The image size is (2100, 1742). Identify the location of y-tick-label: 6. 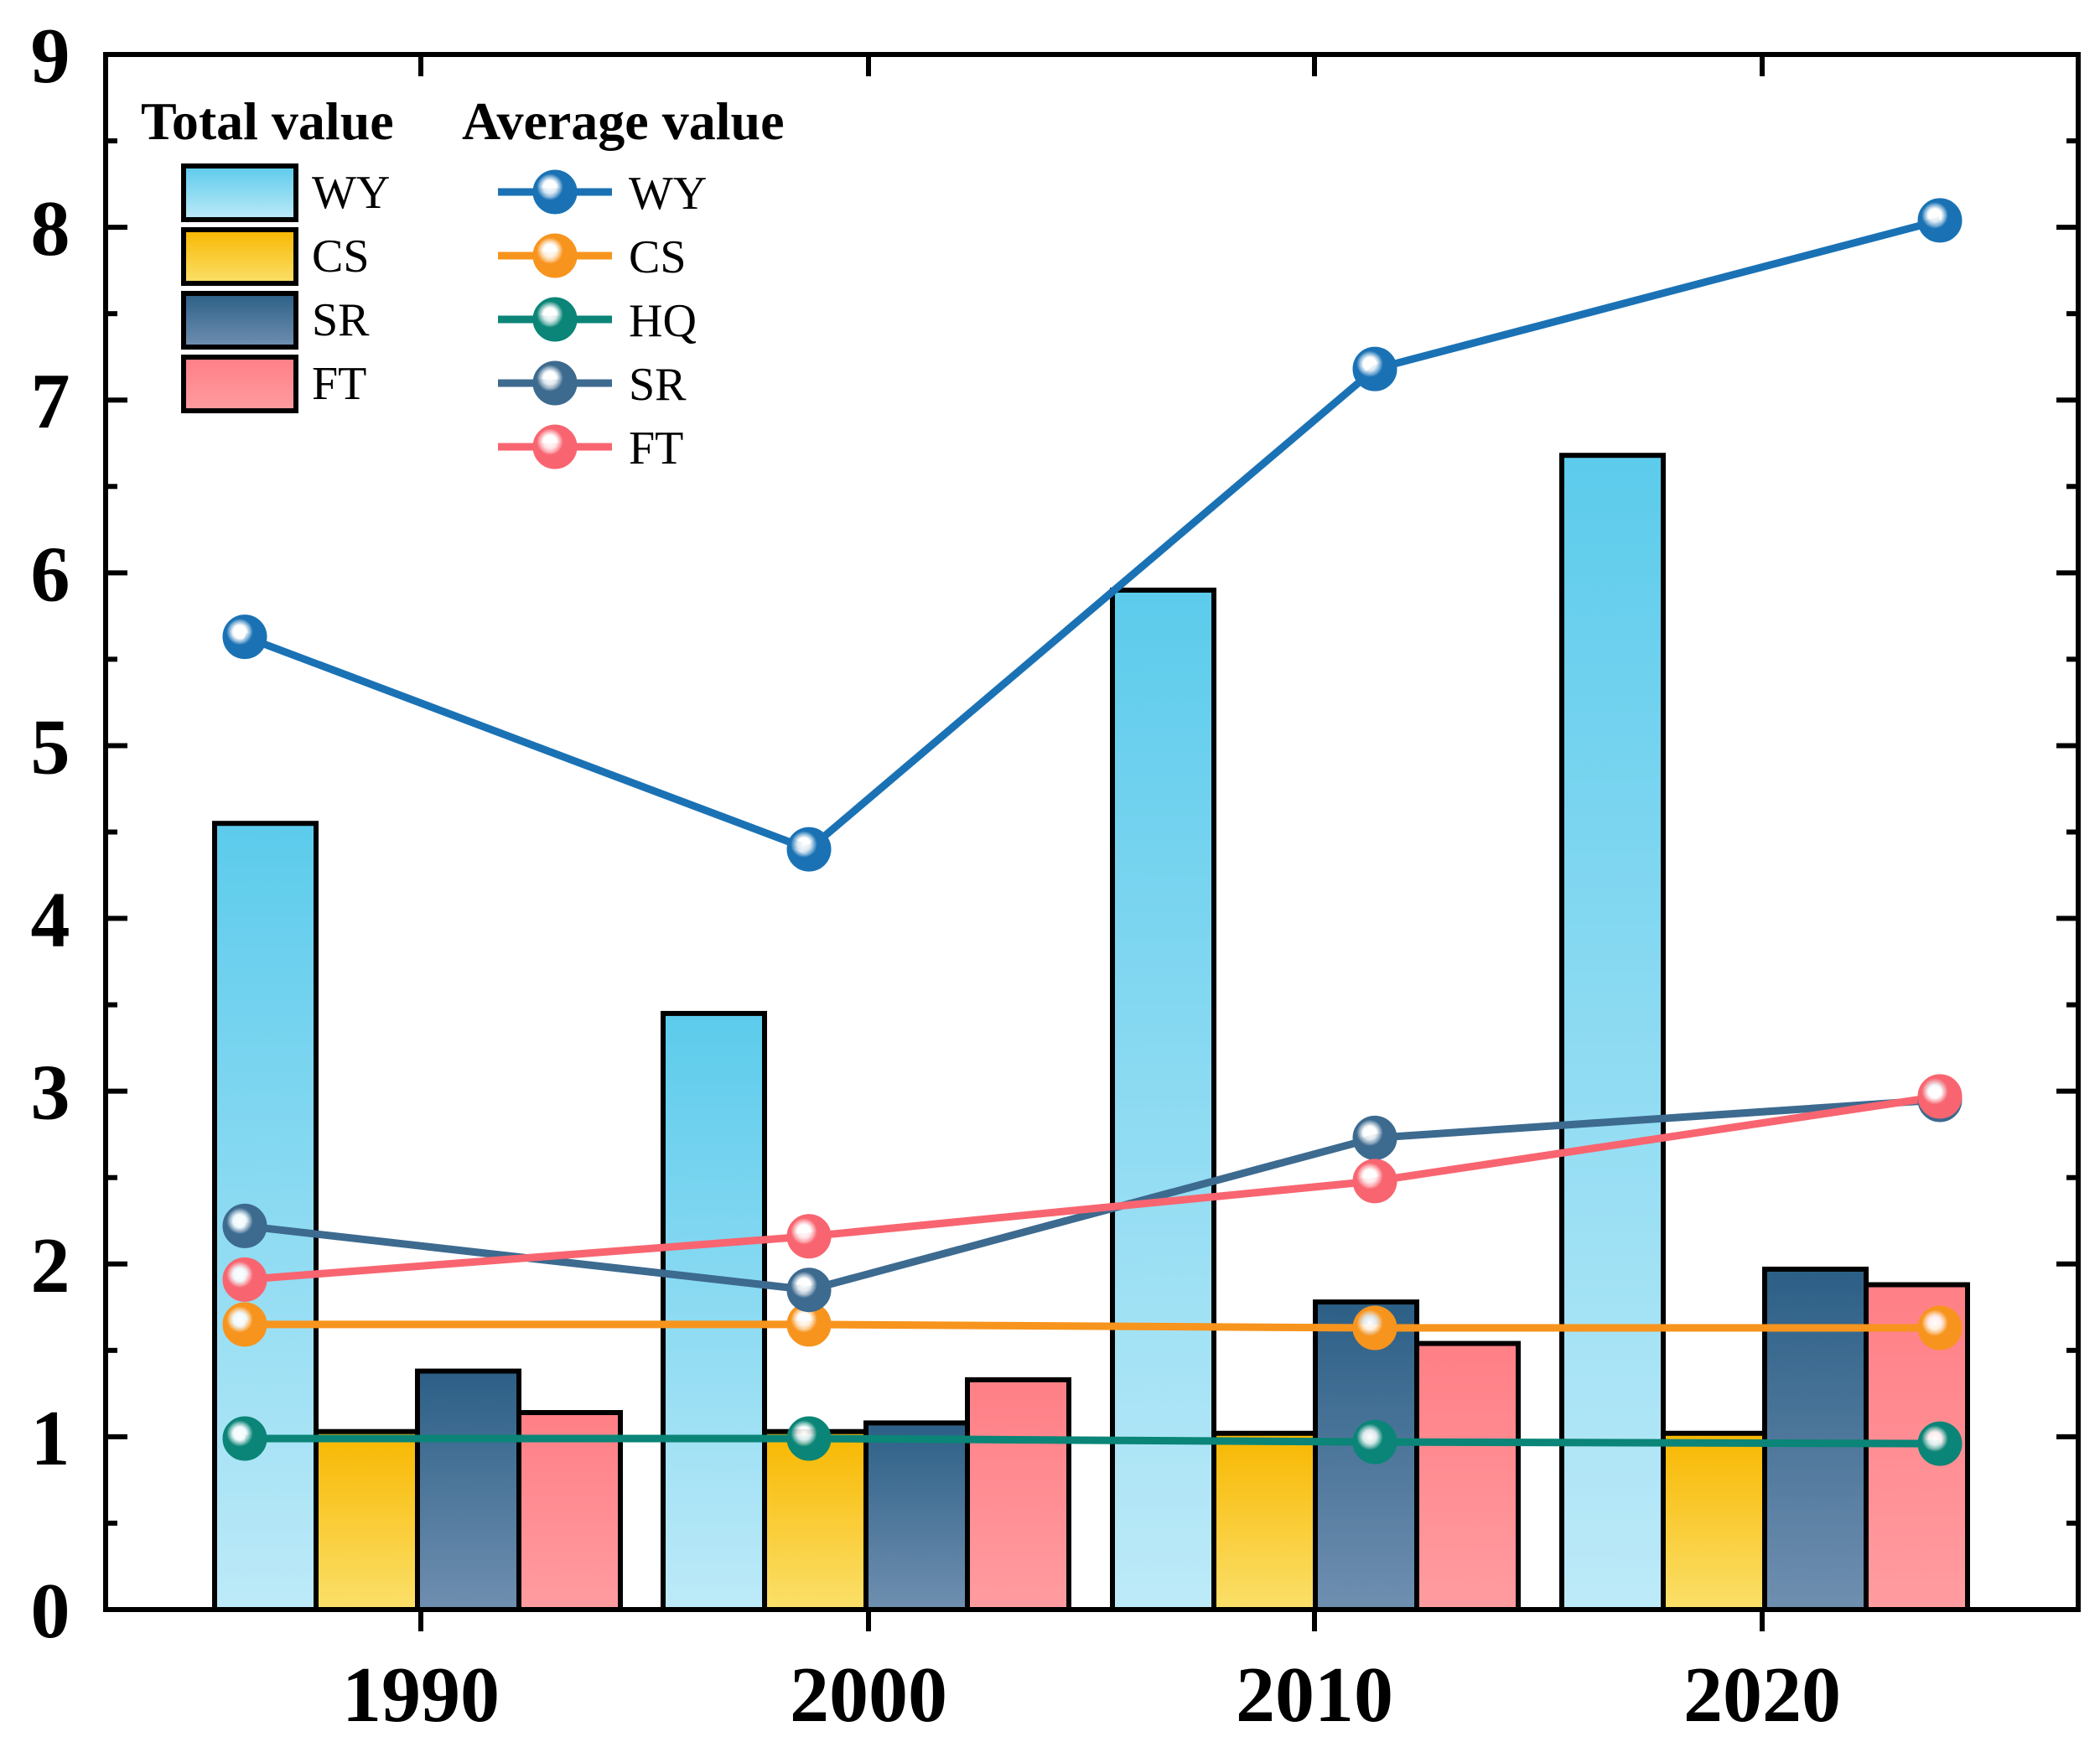
(50, 574).